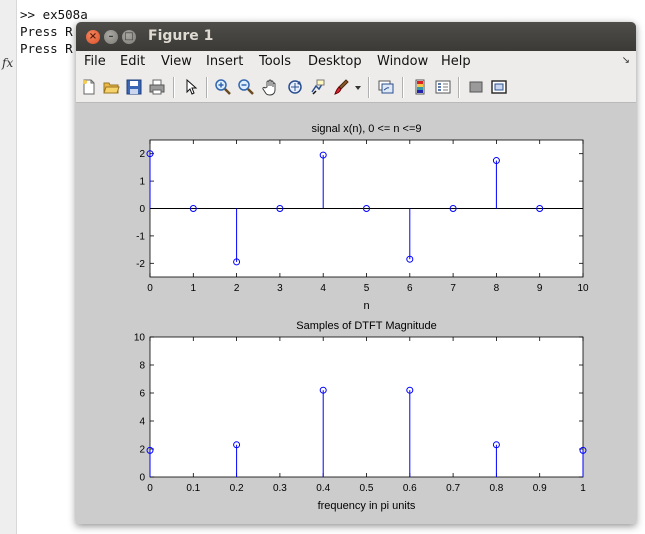 The height and width of the screenshot is (534, 645). Describe the element at coordinates (323, 488) in the screenshot. I see `x-tick-label: 0.4` at that location.